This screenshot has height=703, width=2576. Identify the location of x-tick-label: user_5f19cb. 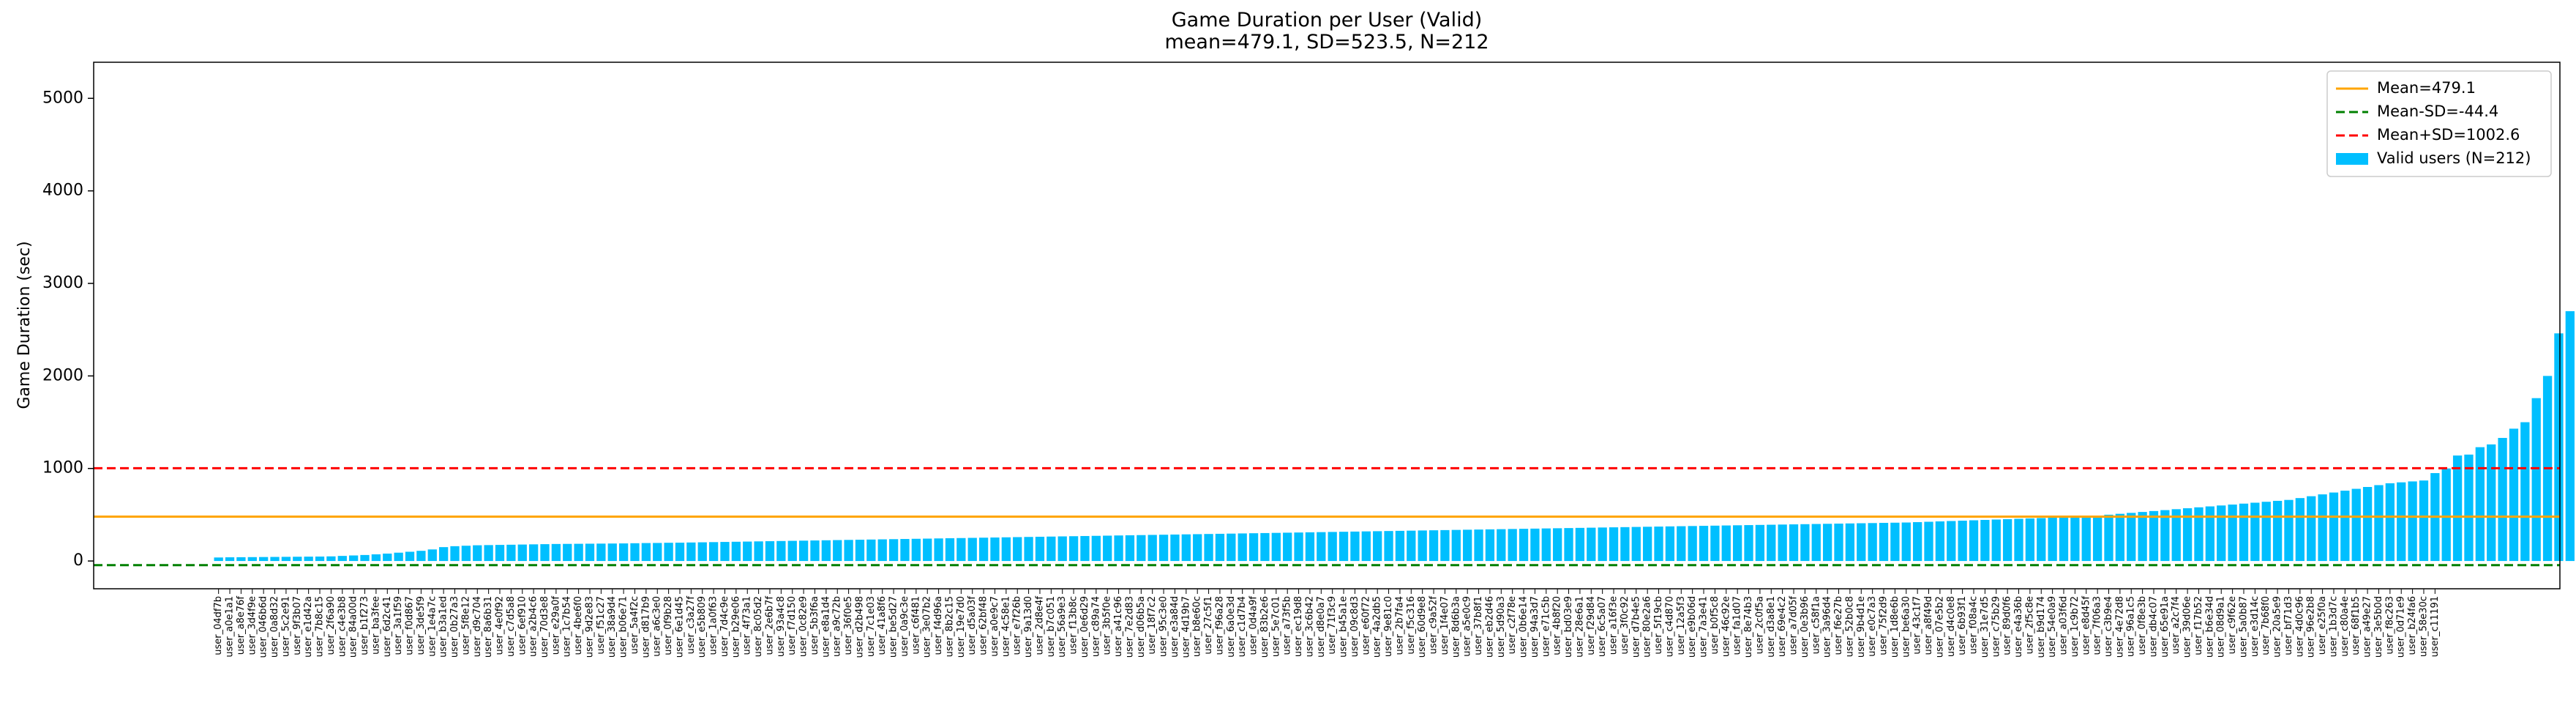
(1658, 625).